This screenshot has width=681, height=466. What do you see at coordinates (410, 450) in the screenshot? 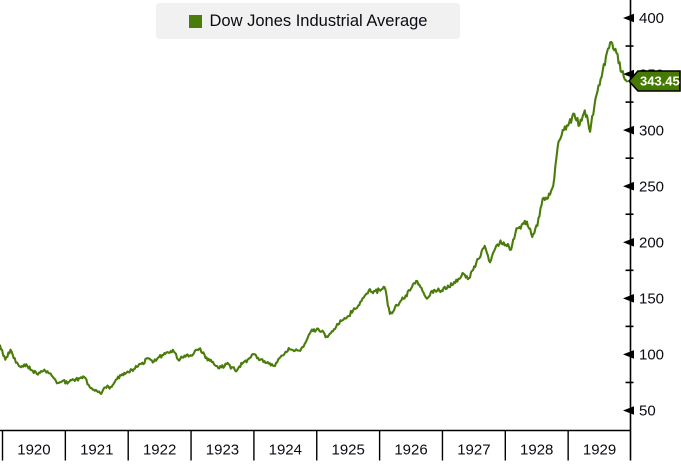
I see `x-axis-year-label: 1926` at bounding box center [410, 450].